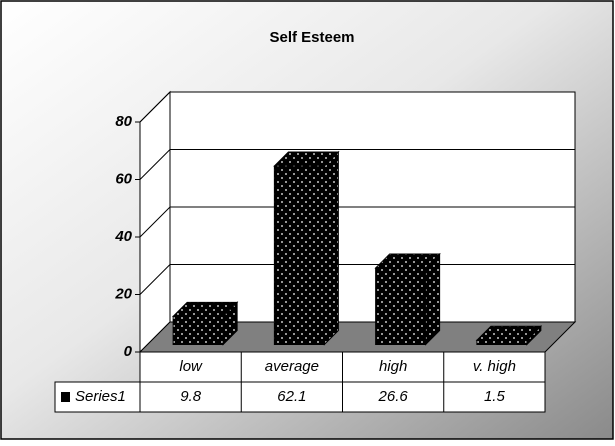 This screenshot has width=615, height=446. Describe the element at coordinates (191, 366) in the screenshot. I see `x-tick-label: low` at that location.